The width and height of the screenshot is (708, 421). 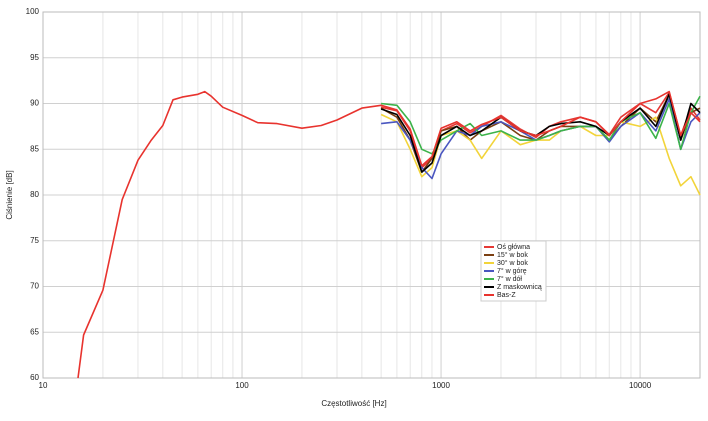 What do you see at coordinates (242, 385) in the screenshot?
I see `x-tick-label: 100` at bounding box center [242, 385].